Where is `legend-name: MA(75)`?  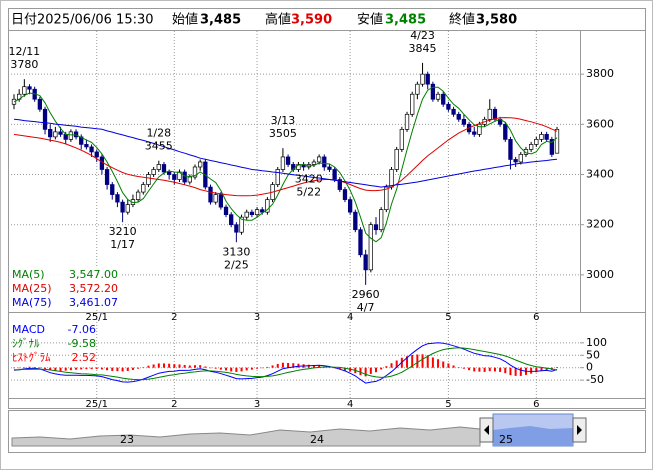 legend-name: MA(75) is located at coordinates (32, 302).